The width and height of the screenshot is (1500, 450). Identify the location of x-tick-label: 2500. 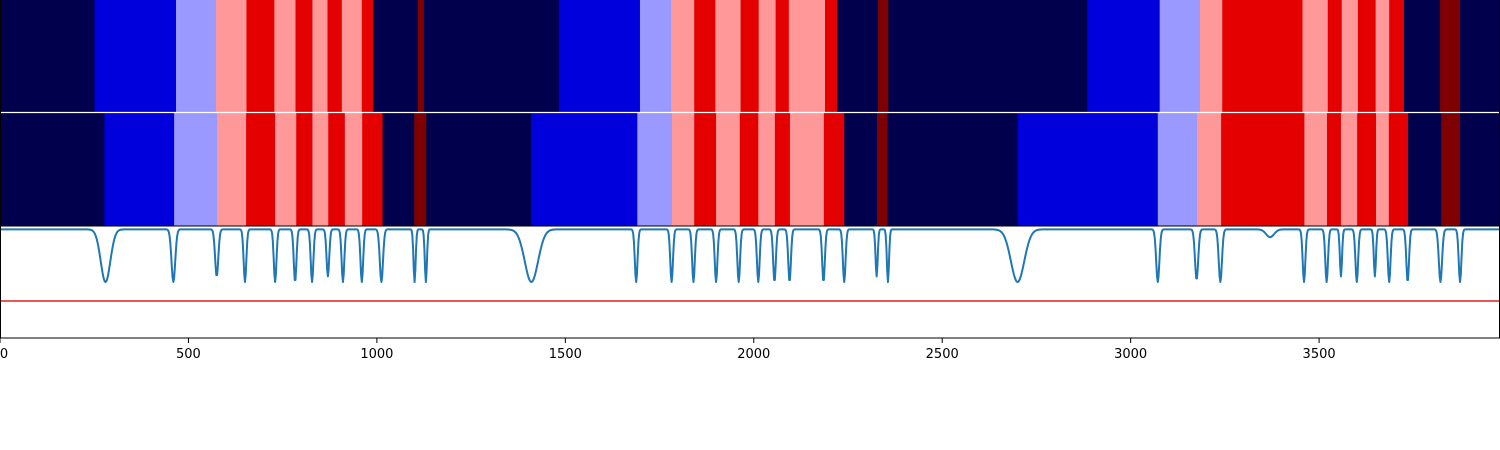
(942, 354).